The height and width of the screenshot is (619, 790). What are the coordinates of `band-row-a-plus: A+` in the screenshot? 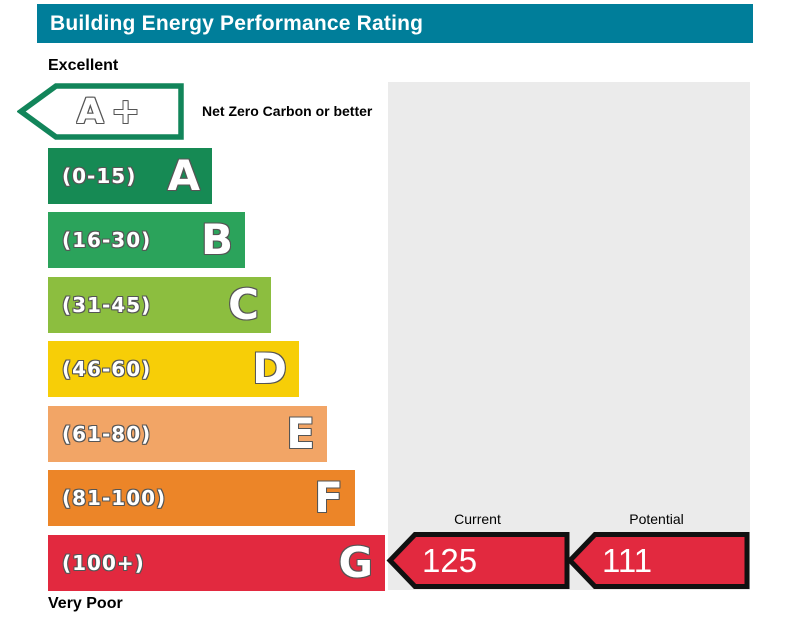 It's located at (100, 111).